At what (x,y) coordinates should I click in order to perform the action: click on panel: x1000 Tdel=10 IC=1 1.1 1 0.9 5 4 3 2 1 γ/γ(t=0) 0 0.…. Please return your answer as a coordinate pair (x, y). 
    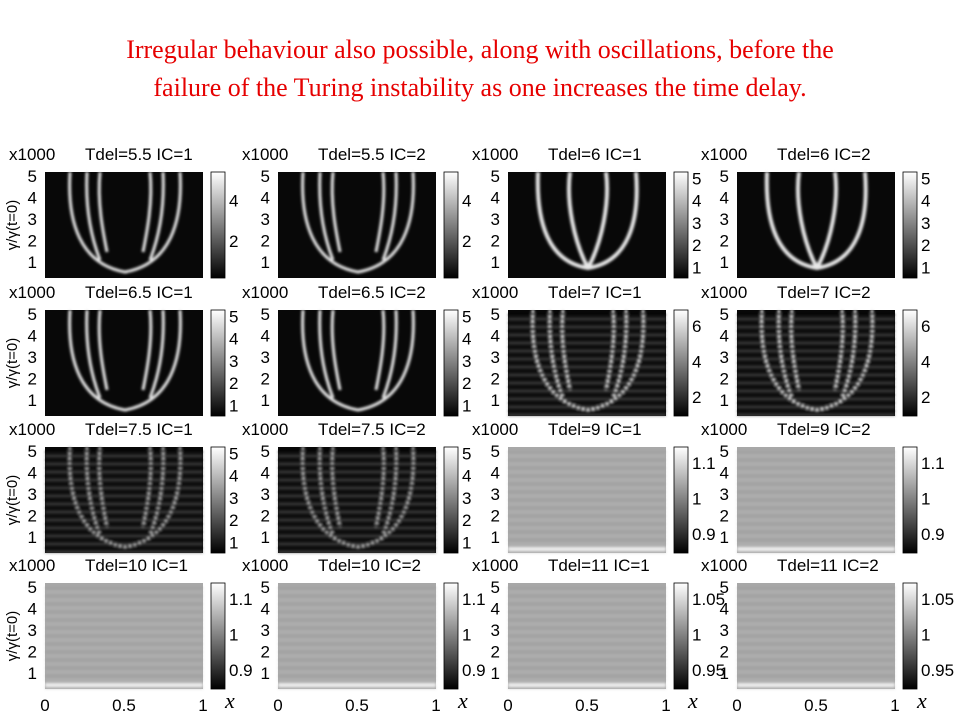
    Looking at the image, I should click on (128, 635).